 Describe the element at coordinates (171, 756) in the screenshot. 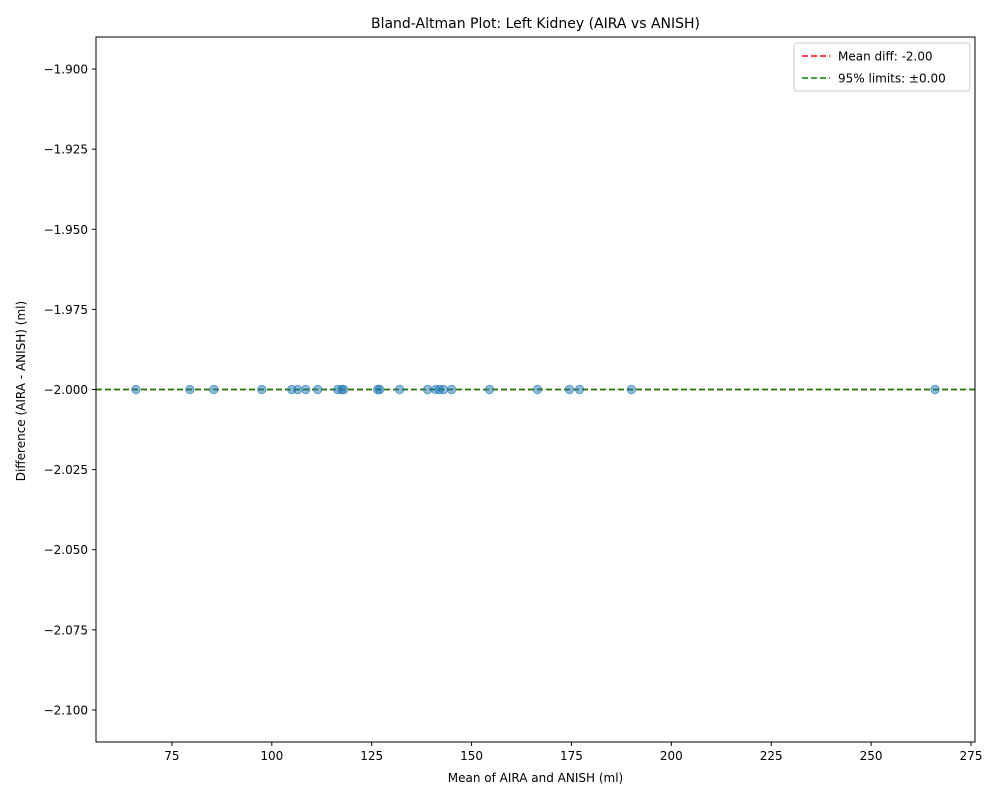

I see `x-tick-label: 75` at that location.